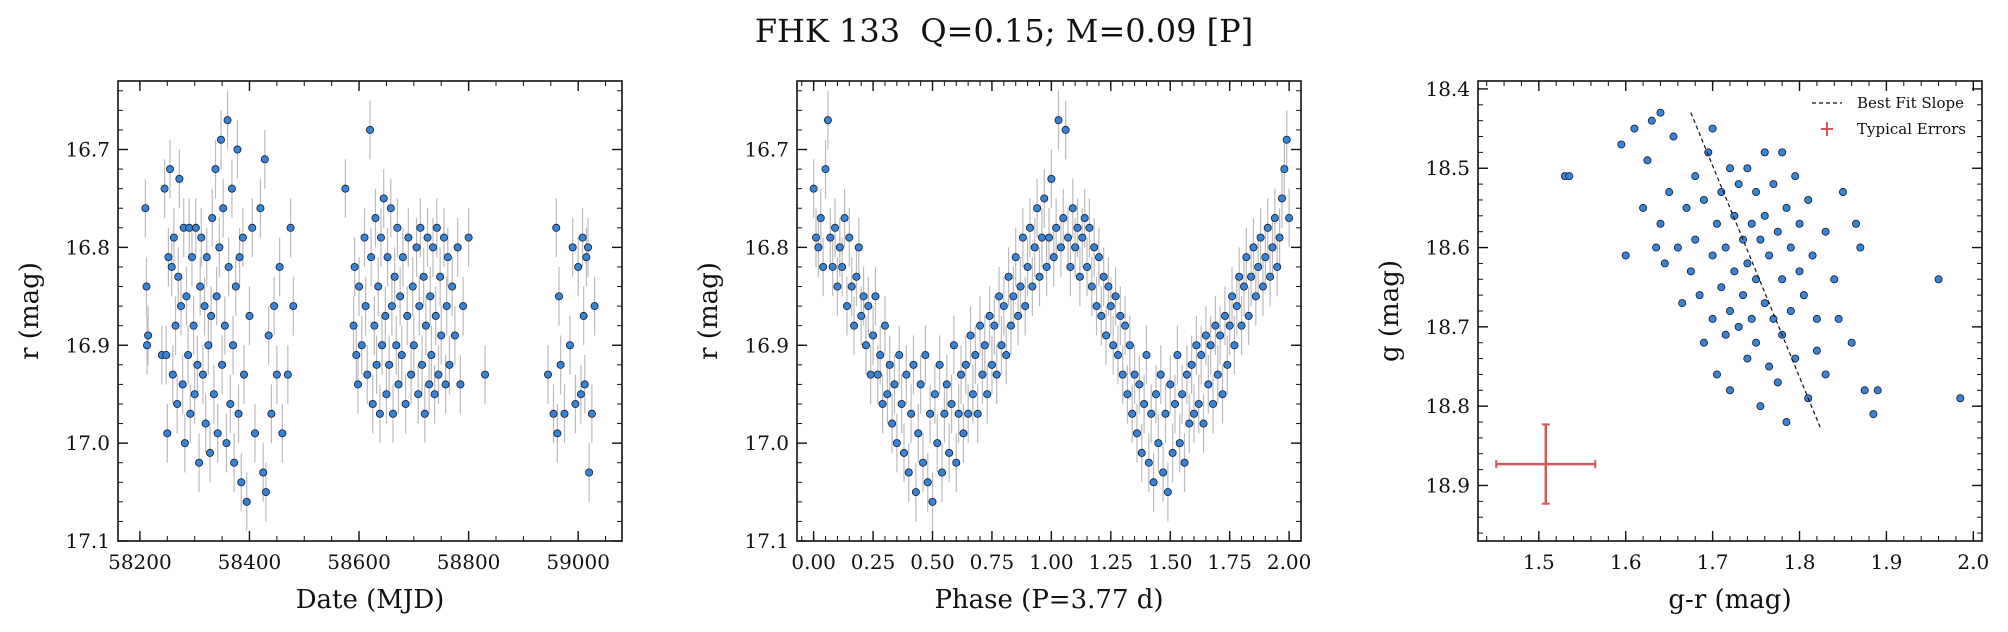  I want to click on x-tick-label: 1.8, so click(1800, 562).